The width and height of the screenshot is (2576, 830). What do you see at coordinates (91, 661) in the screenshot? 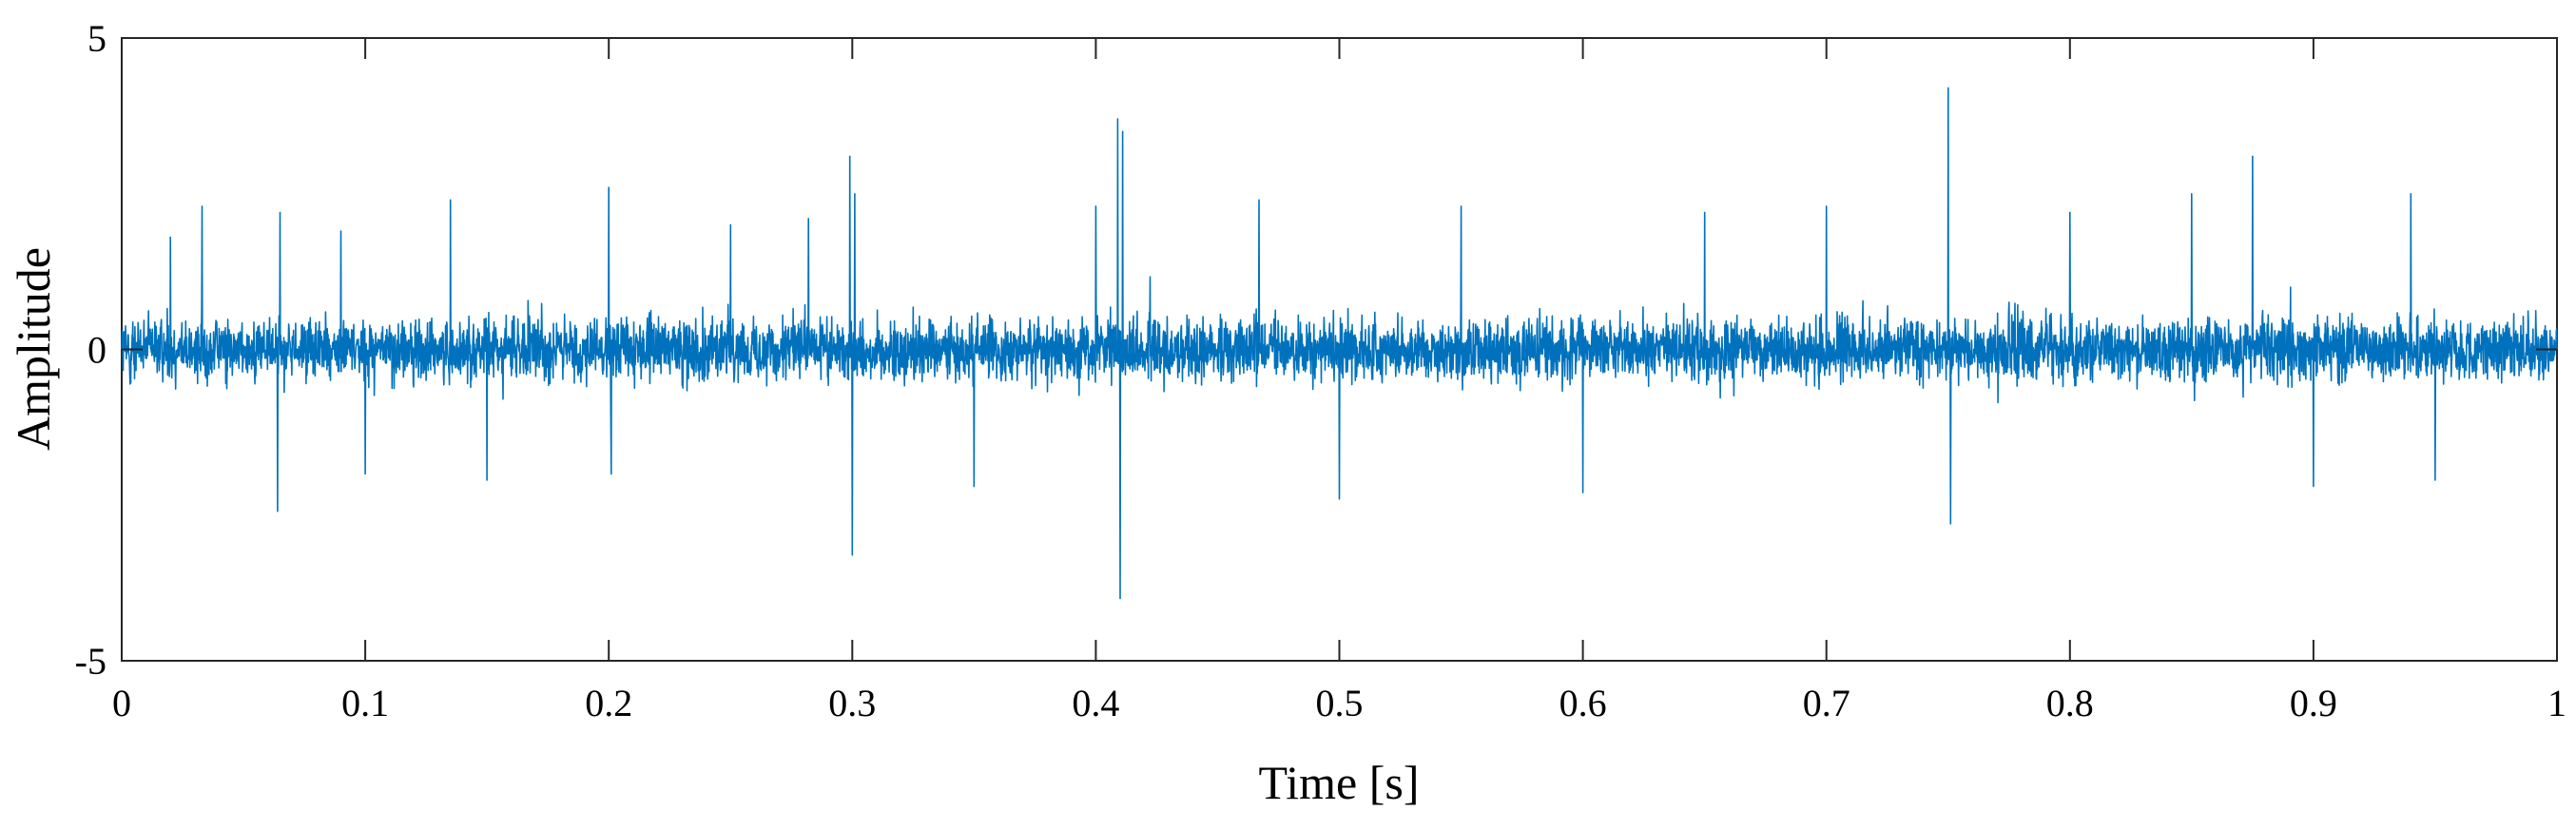
I see `y-tick-label: -5` at bounding box center [91, 661].